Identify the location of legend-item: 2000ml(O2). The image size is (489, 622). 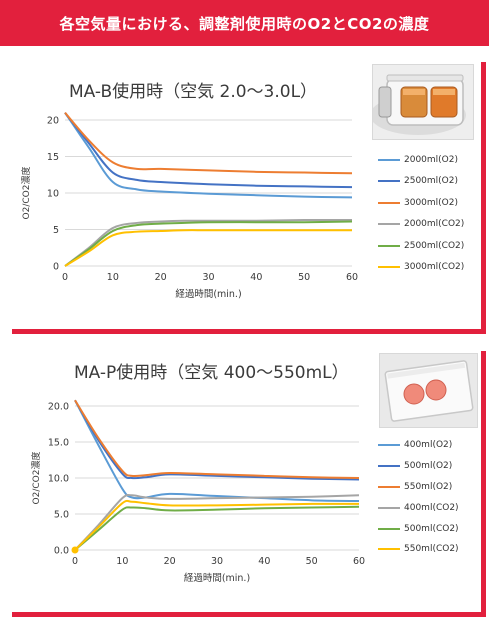
(421, 160).